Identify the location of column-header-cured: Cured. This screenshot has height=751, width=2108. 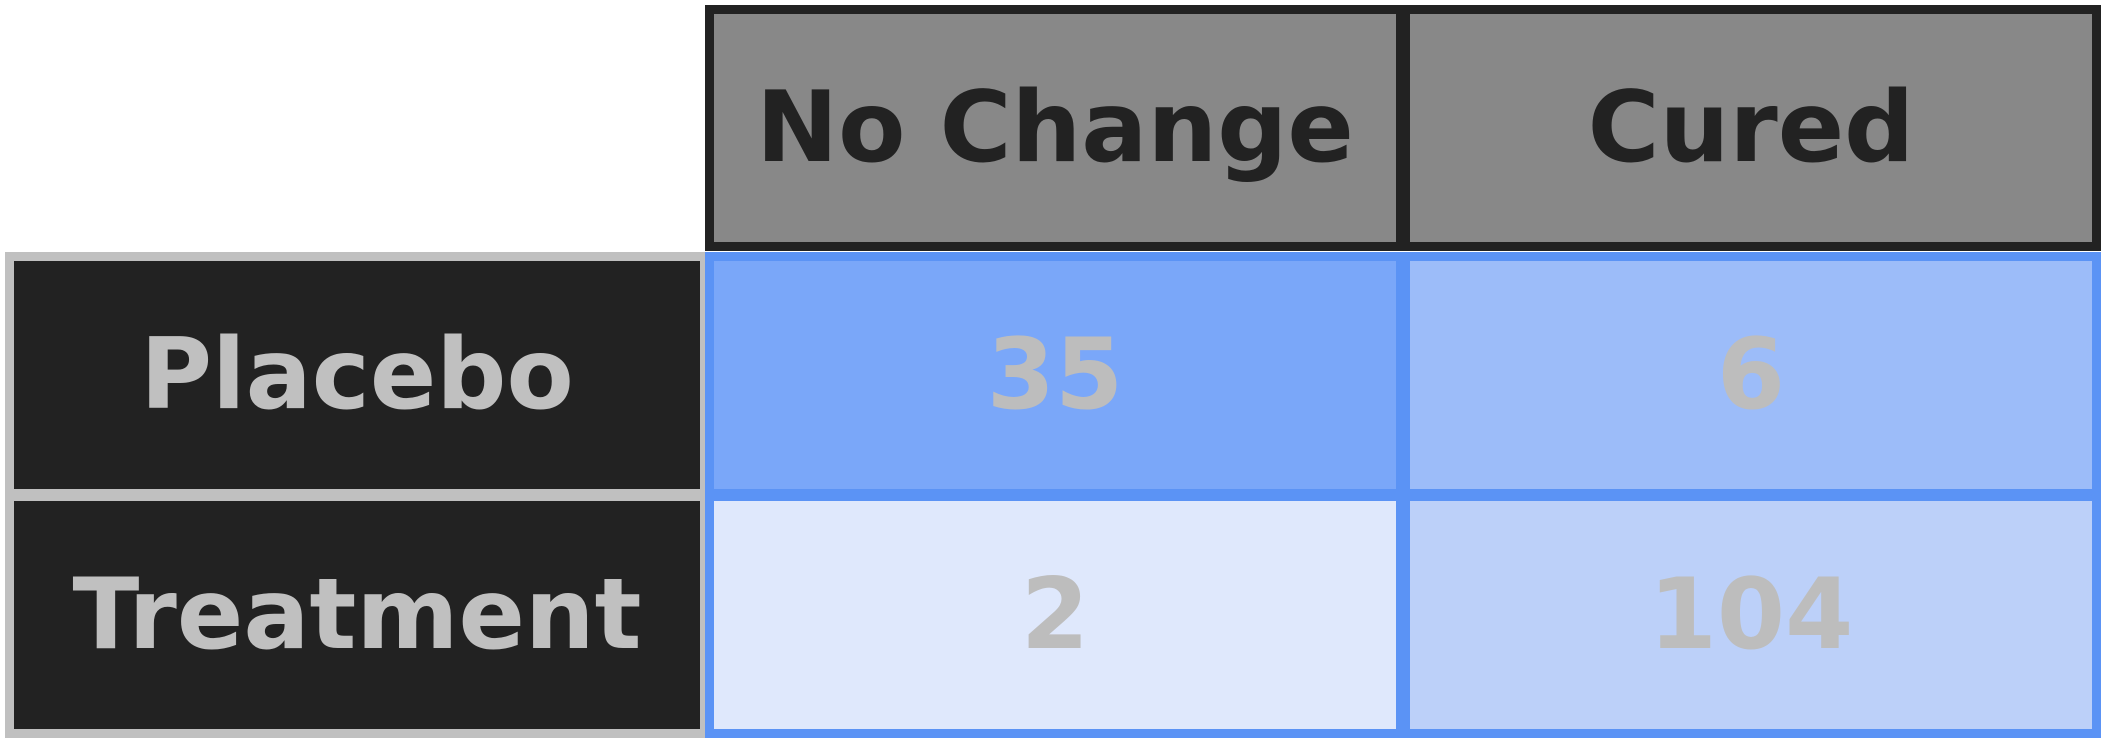
(1751, 128).